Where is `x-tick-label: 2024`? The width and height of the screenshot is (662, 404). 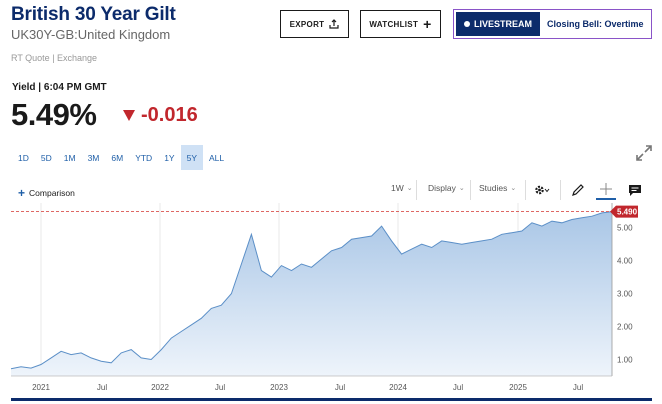
x-tick-label: 2024 is located at coordinates (398, 387).